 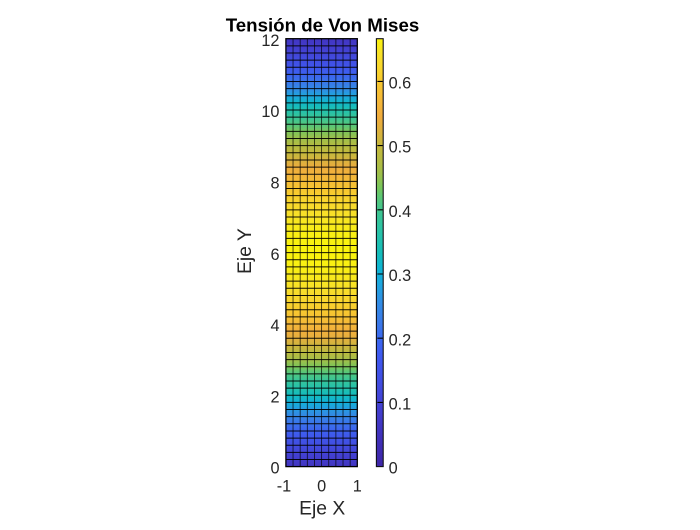 What do you see at coordinates (400, 84) in the screenshot?
I see `svg-text: 0.6` at bounding box center [400, 84].